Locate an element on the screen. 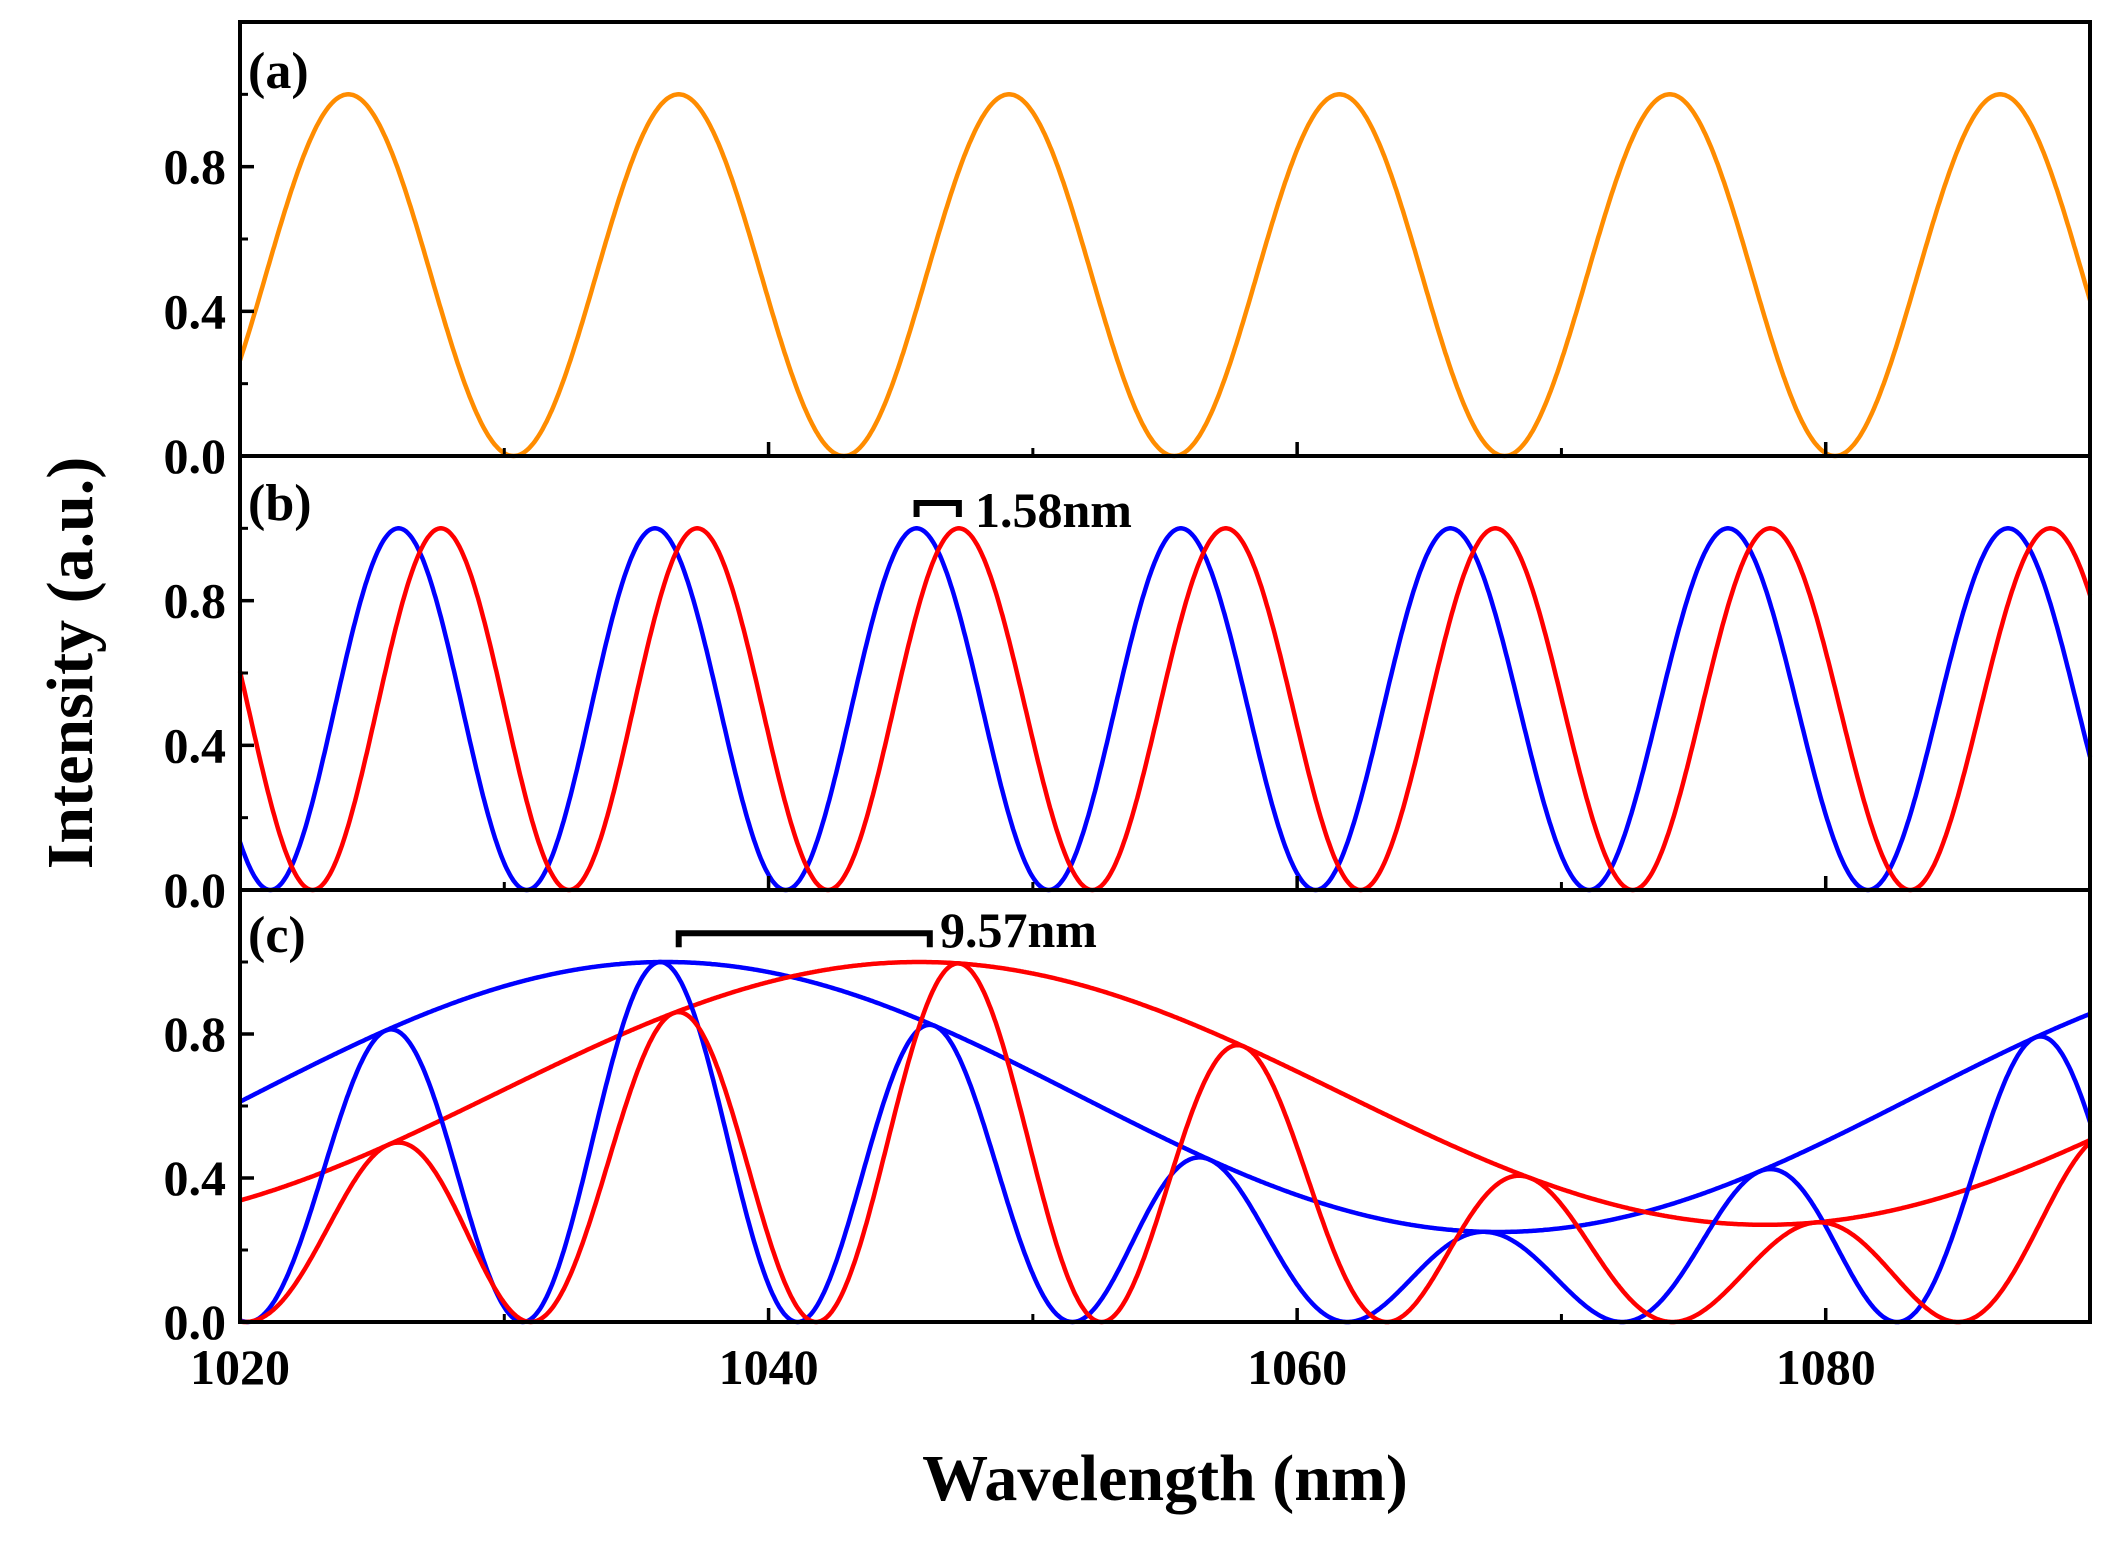  x-tick-label-1: 1040 is located at coordinates (769, 1367).